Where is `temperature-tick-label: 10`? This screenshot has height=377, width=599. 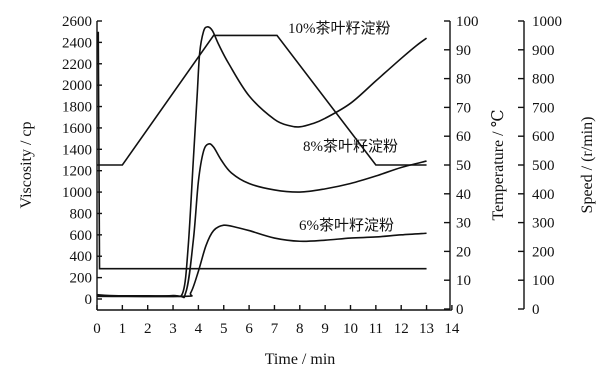 temperature-tick-label: 10 is located at coordinates (463, 281).